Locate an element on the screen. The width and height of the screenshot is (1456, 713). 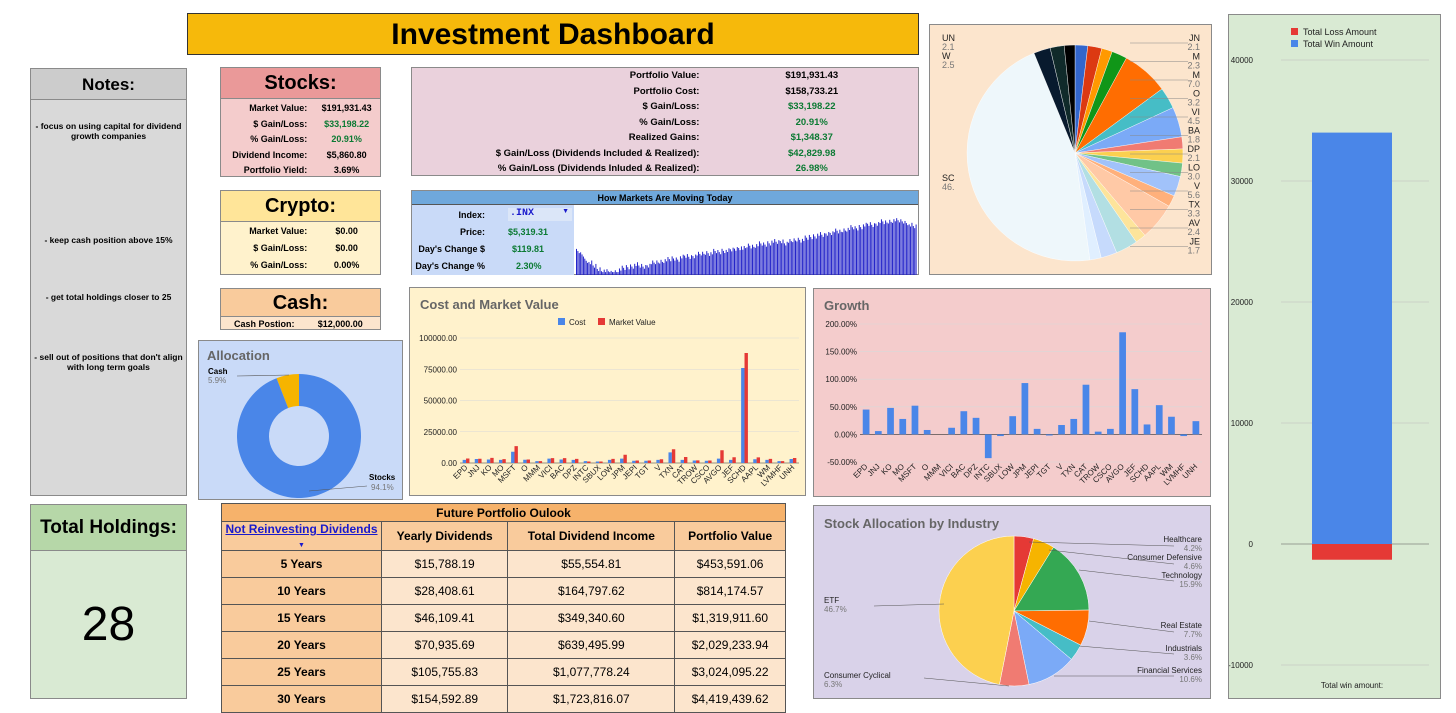
pie-label: SC is located at coordinates (948, 178).